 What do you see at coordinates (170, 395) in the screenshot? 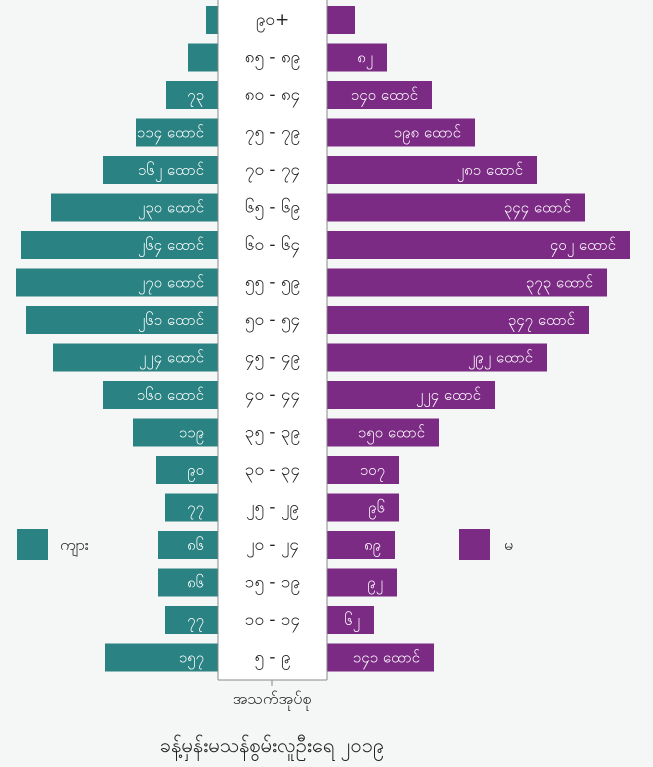
I see `male-bar-label: ၁၆၀ ထောင်` at bounding box center [170, 395].